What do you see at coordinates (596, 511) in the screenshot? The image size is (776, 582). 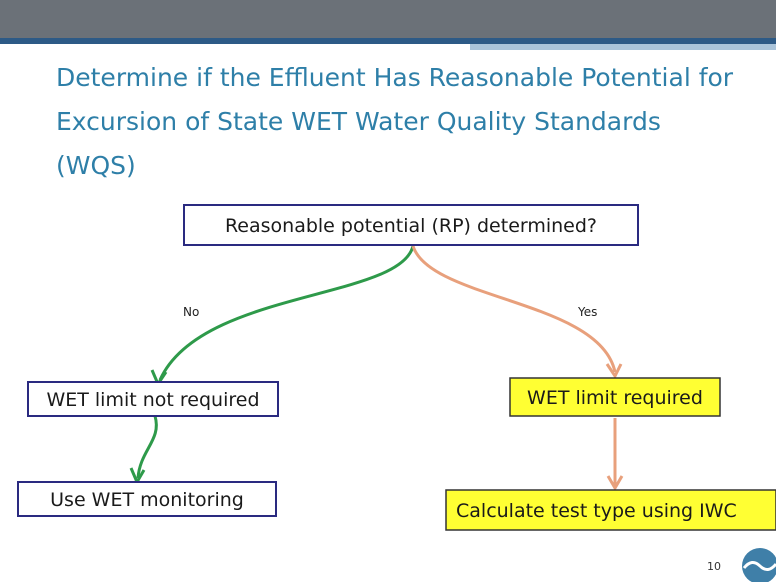 I see `node-label: Calculate test type using IWC` at bounding box center [596, 511].